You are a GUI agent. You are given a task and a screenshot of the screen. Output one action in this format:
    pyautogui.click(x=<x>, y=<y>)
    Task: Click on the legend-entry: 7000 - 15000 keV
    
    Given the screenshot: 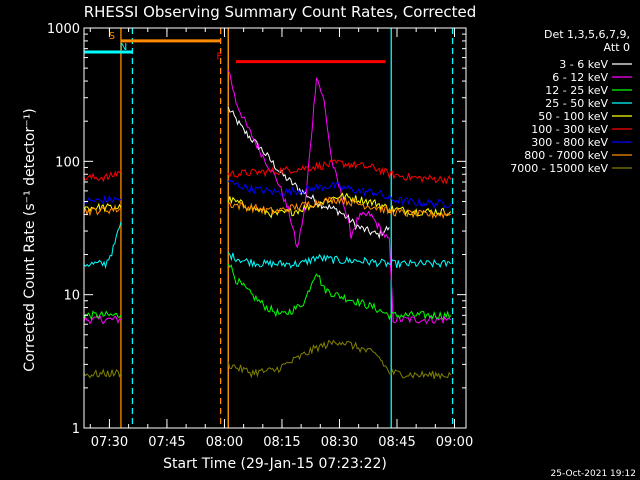 What is the action you would take?
    pyautogui.click(x=559, y=168)
    